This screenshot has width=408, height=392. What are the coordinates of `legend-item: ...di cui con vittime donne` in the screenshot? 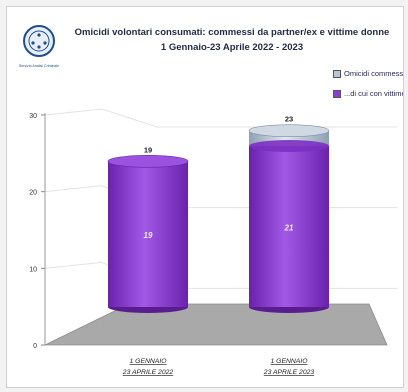 It's located at (368, 93).